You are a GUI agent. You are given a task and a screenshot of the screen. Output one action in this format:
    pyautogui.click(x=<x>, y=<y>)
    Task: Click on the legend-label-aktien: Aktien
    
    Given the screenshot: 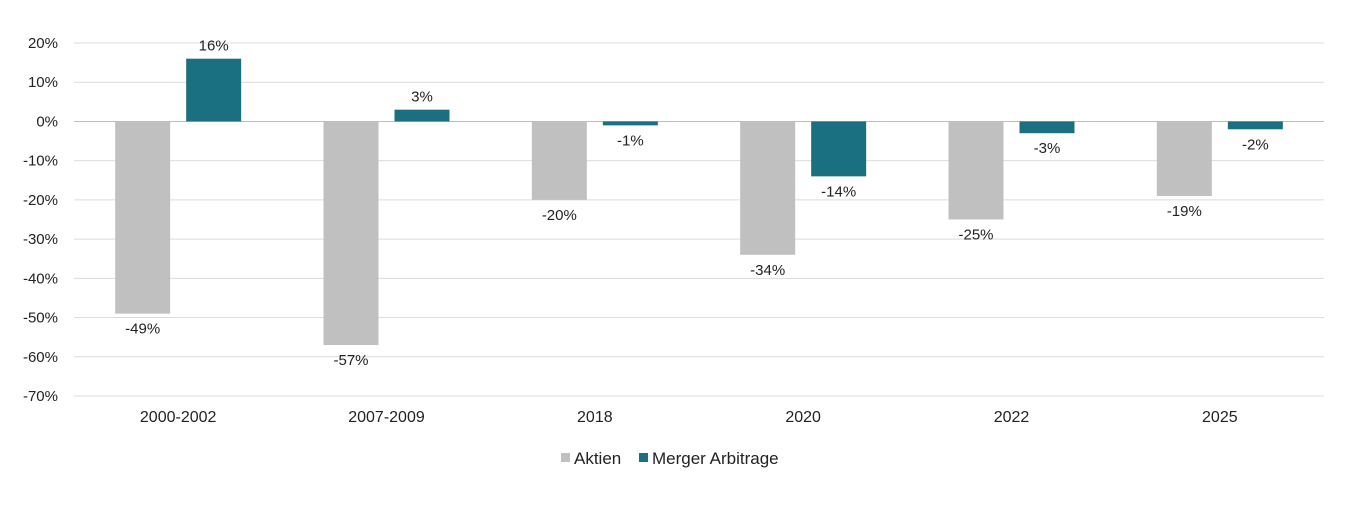 What is the action you would take?
    pyautogui.click(x=597, y=458)
    